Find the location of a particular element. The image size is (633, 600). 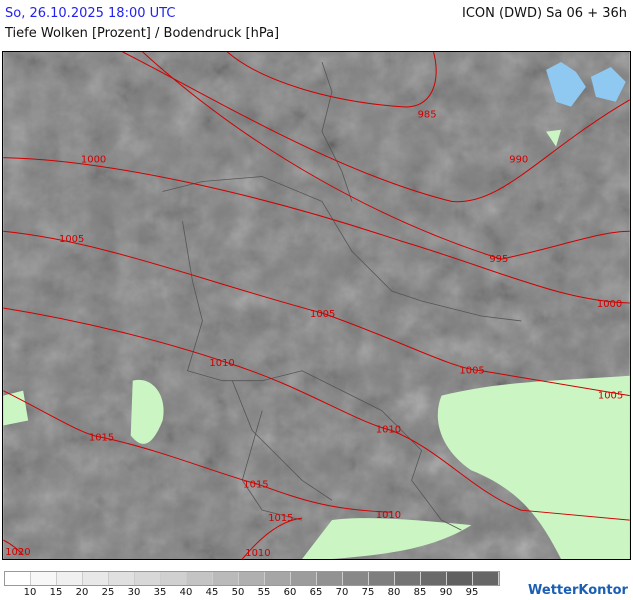

valid-time: So, 26.10.2025 18:00 UTC is located at coordinates (90, 13).